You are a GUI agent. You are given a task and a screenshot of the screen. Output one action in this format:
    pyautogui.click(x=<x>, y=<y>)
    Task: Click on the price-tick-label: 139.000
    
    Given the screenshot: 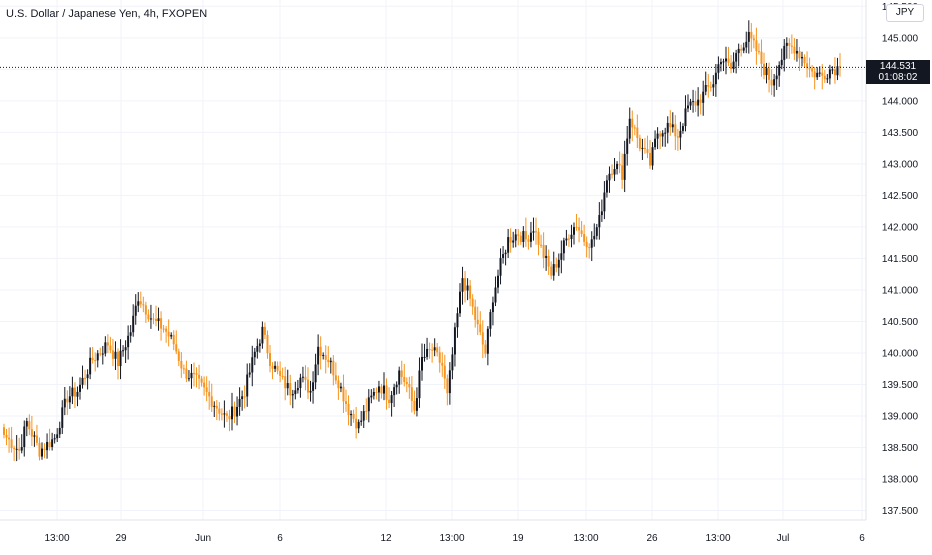 What is the action you would take?
    pyautogui.click(x=900, y=417)
    